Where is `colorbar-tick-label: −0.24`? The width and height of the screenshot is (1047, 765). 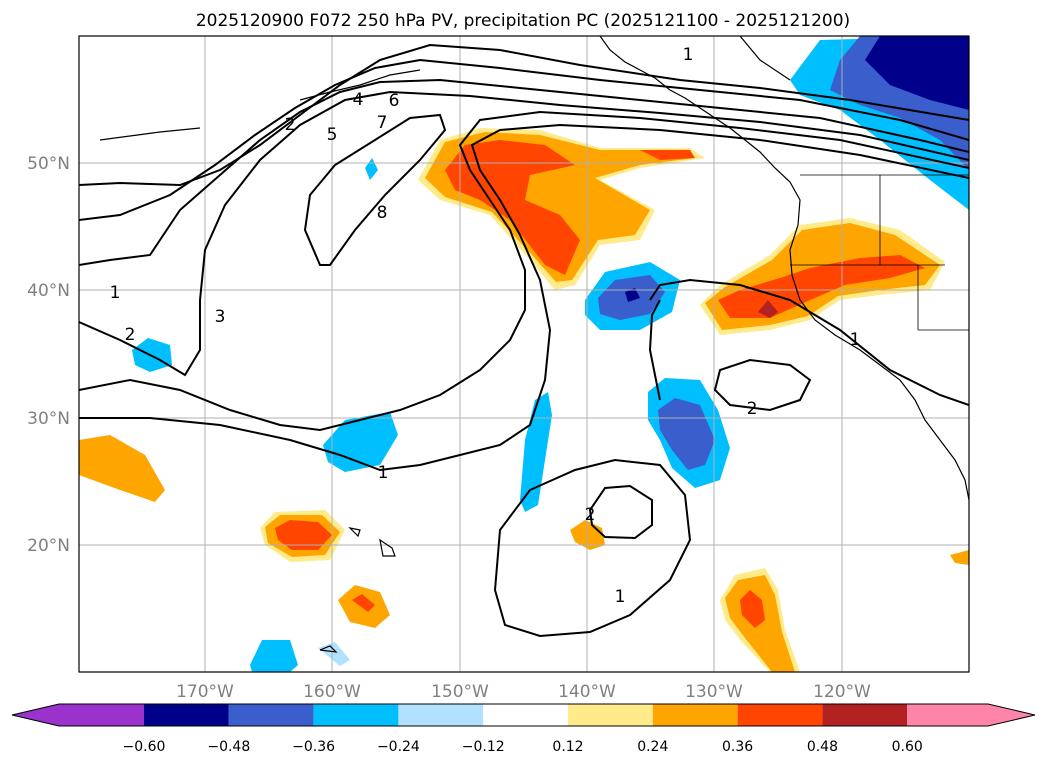 colorbar-tick-label: −0.24 is located at coordinates (398, 747).